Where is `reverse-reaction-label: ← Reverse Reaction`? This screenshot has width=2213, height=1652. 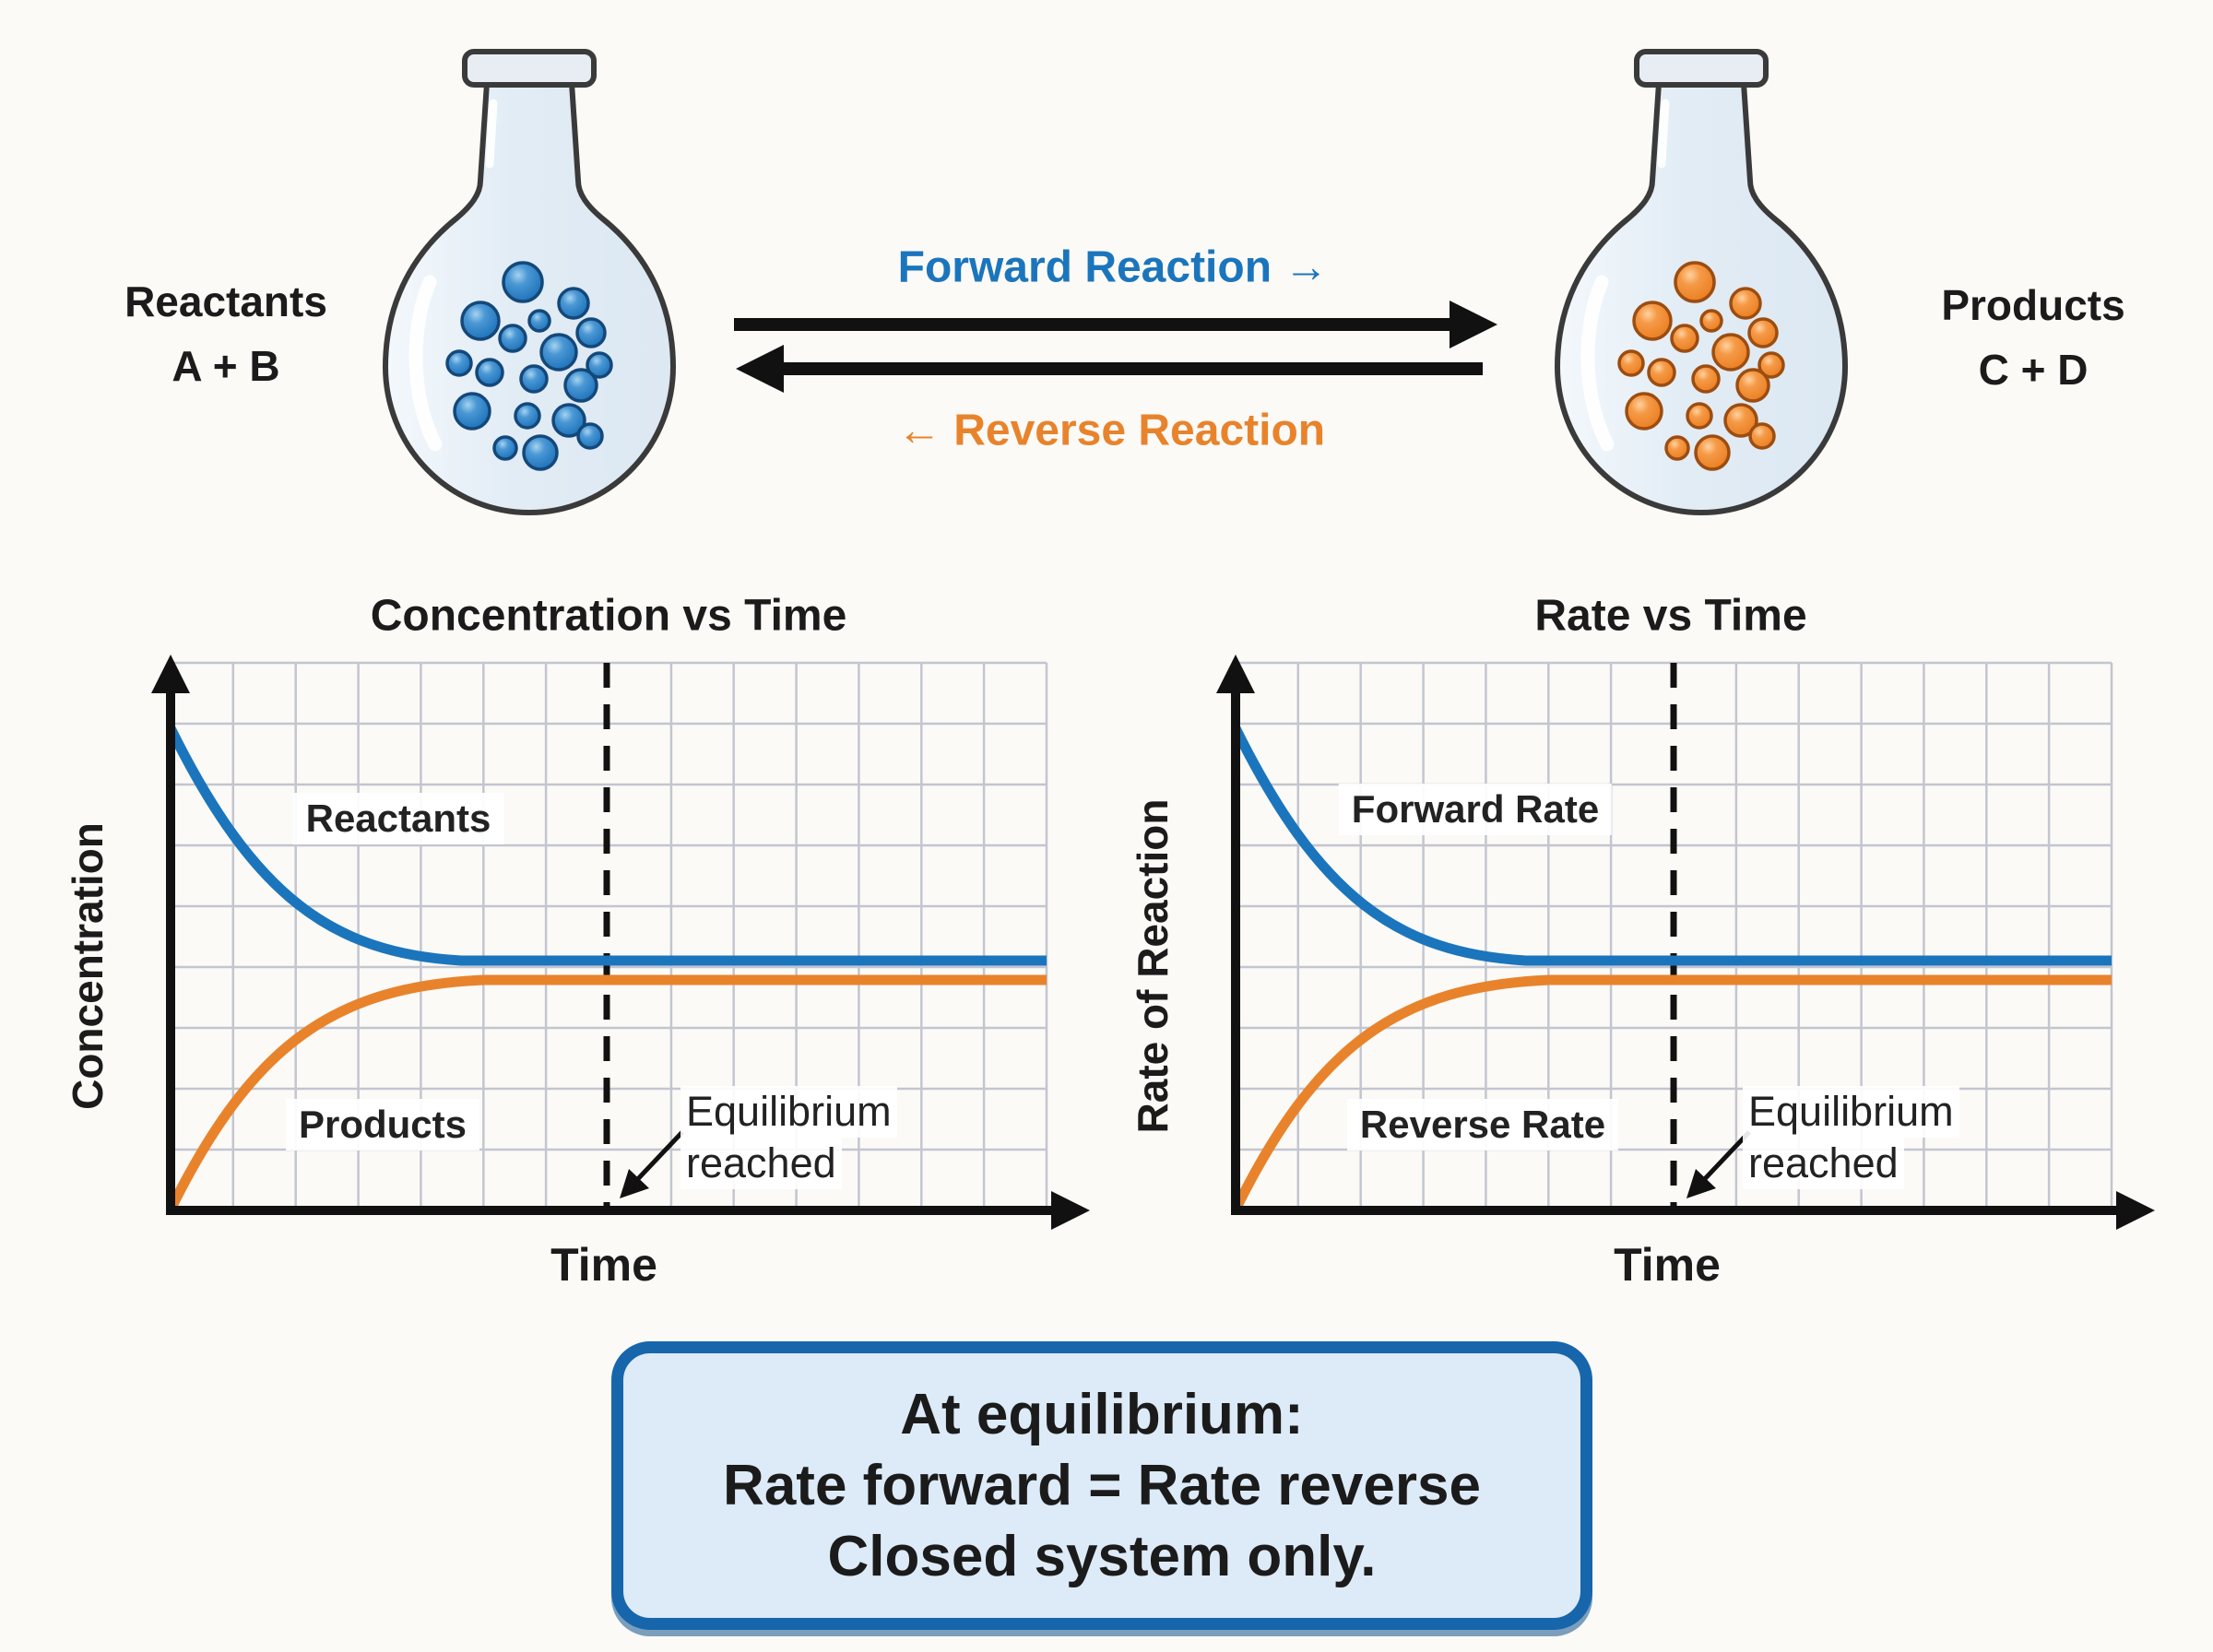 reverse-reaction-label: ← Reverse Reaction is located at coordinates (1111, 430).